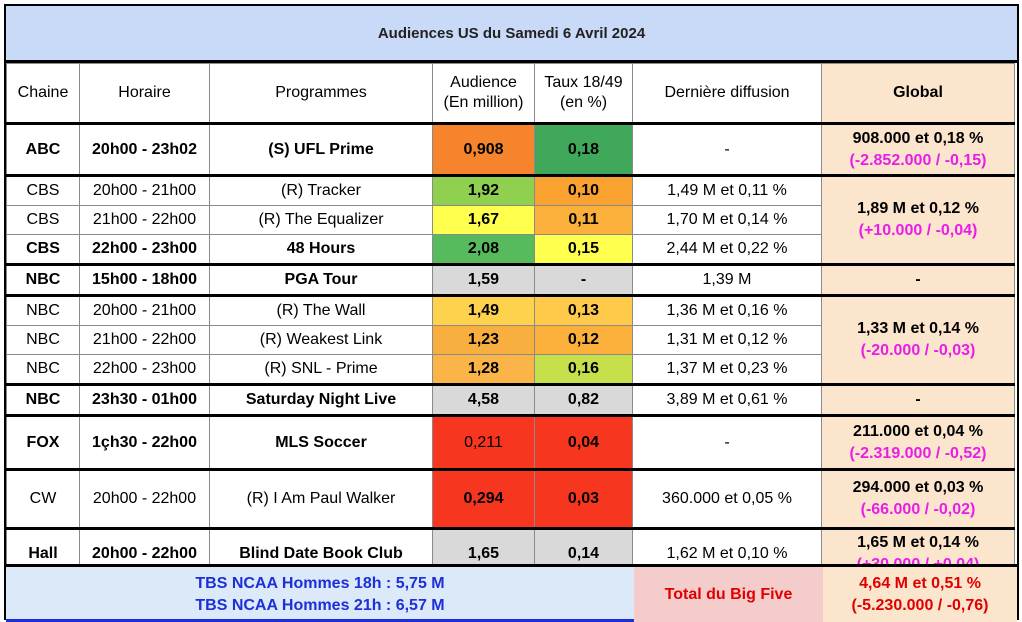 The image size is (1022, 622). Describe the element at coordinates (583, 190) in the screenshot. I see `cell-taux: 0,10` at that location.